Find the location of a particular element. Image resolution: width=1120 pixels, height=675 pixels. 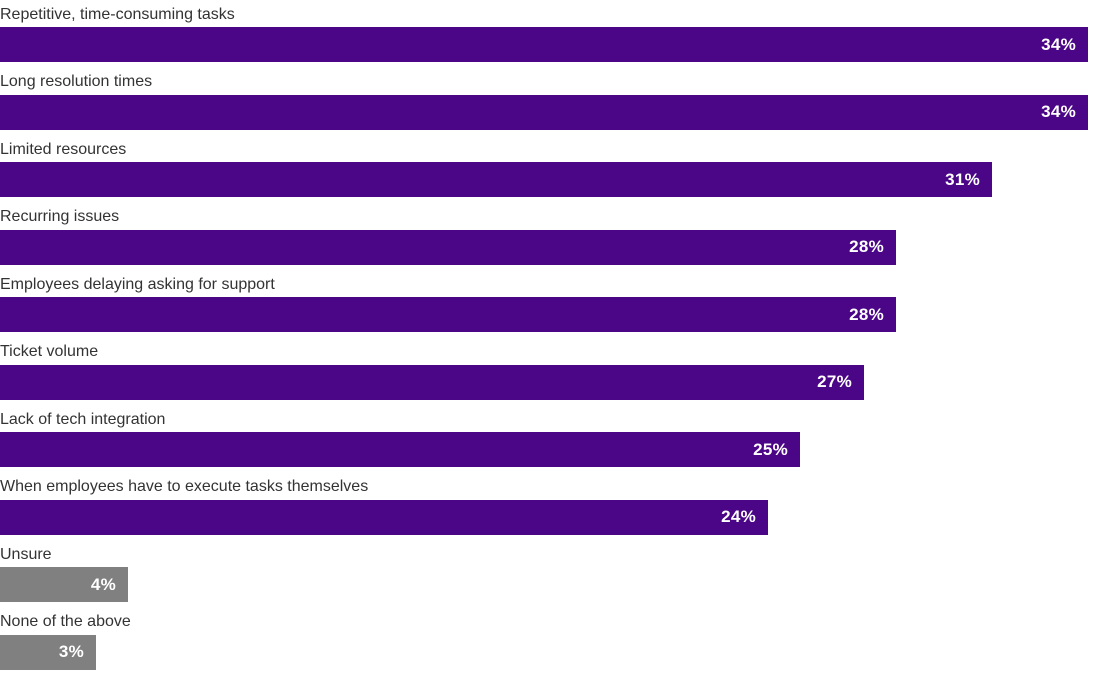

category-label: Long resolution times is located at coordinates (76, 81).